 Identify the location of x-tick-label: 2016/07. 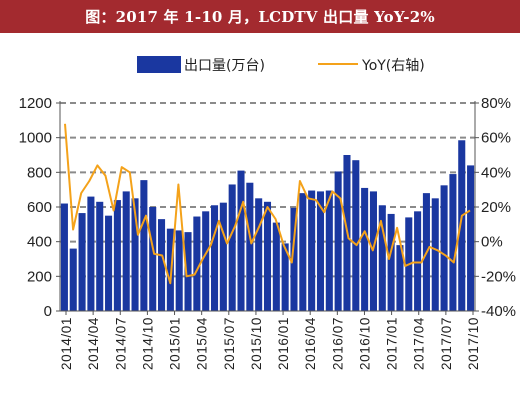
(337, 343).